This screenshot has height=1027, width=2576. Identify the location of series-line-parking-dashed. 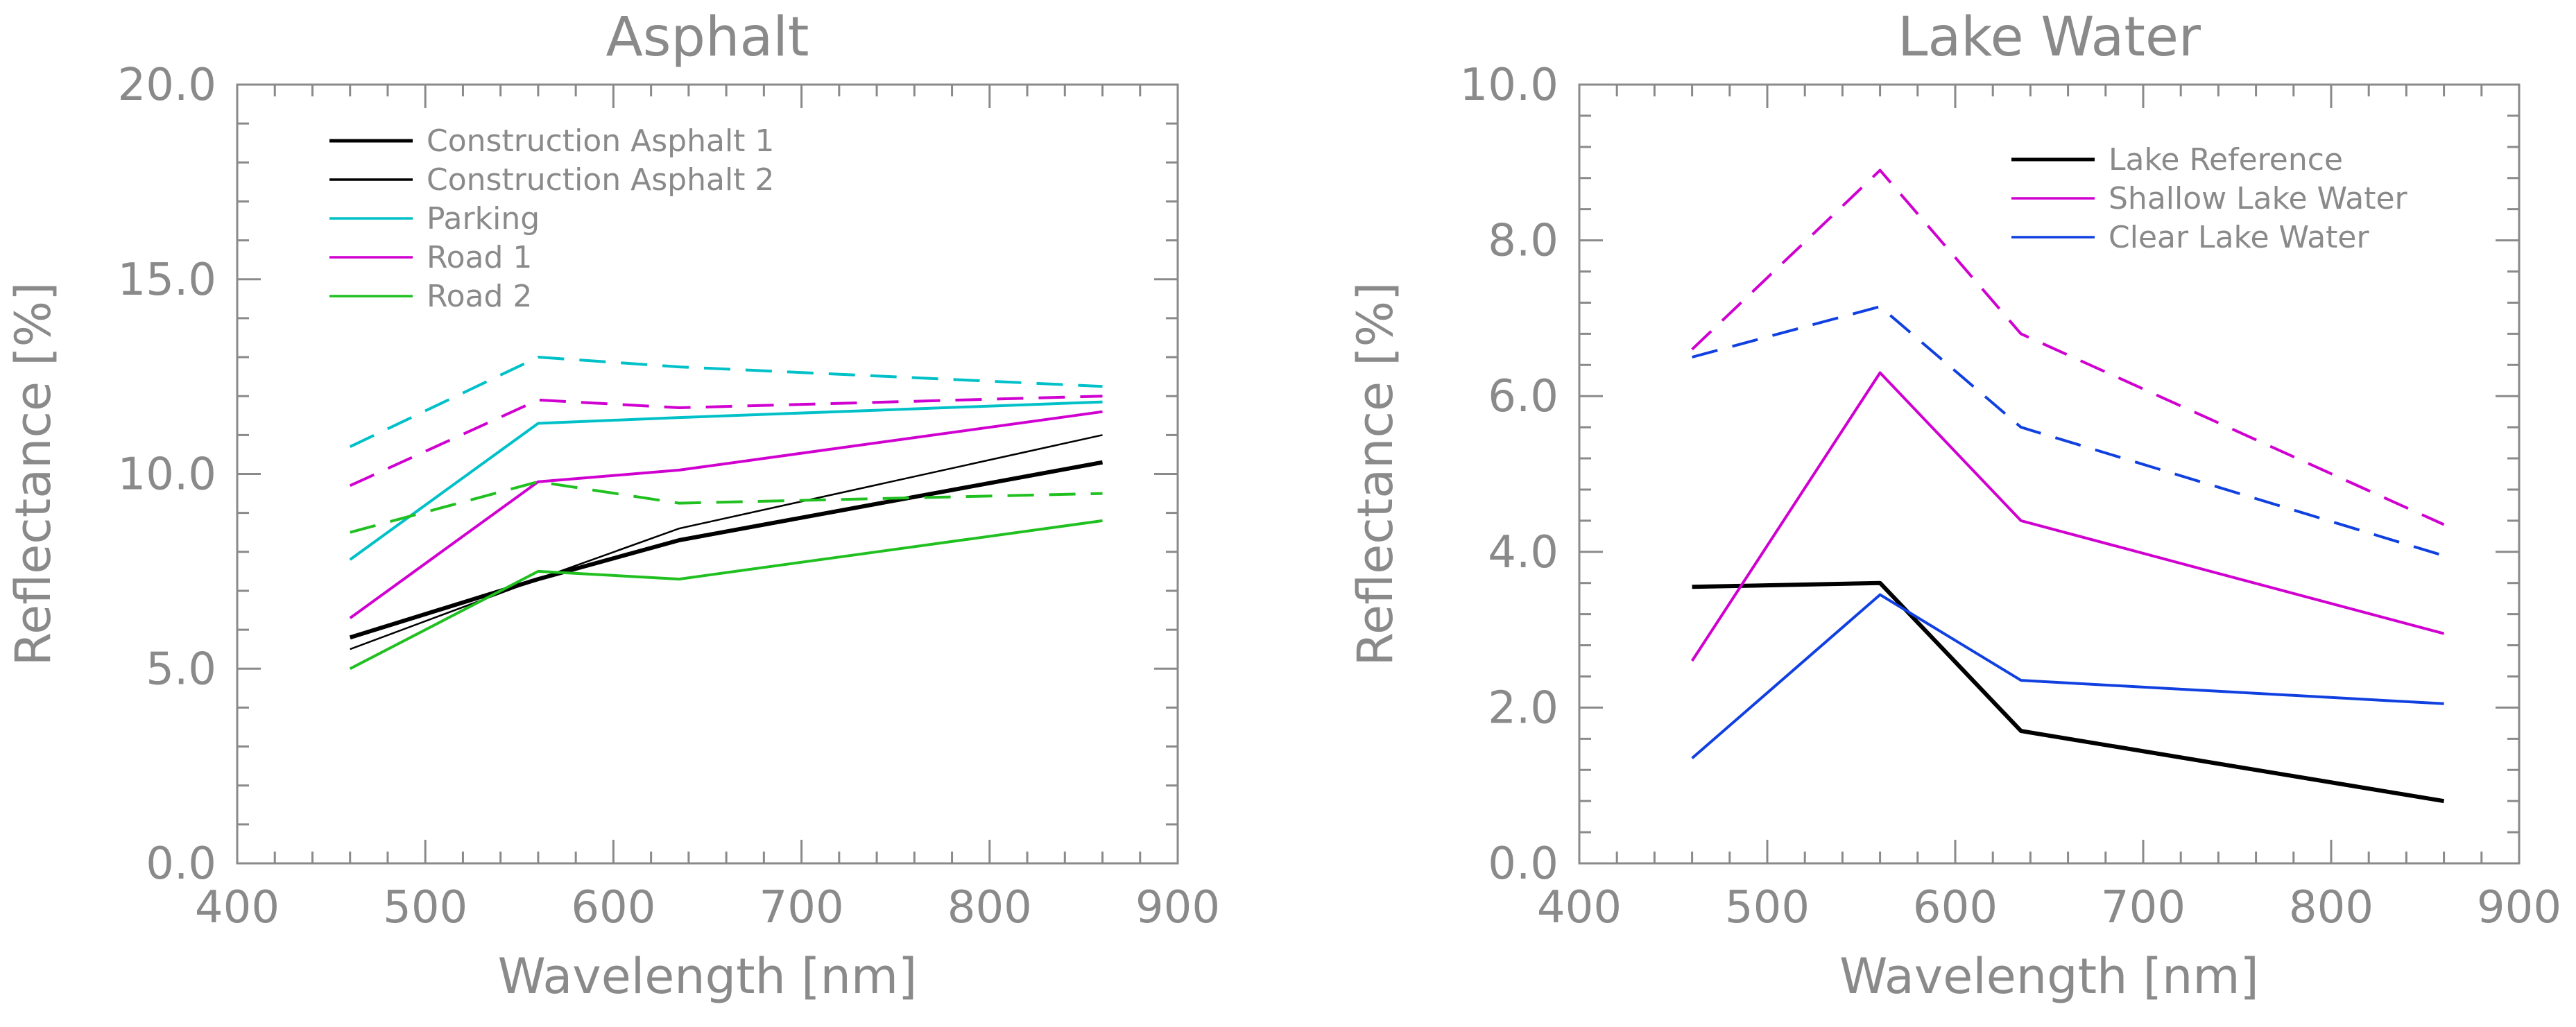
(726, 402).